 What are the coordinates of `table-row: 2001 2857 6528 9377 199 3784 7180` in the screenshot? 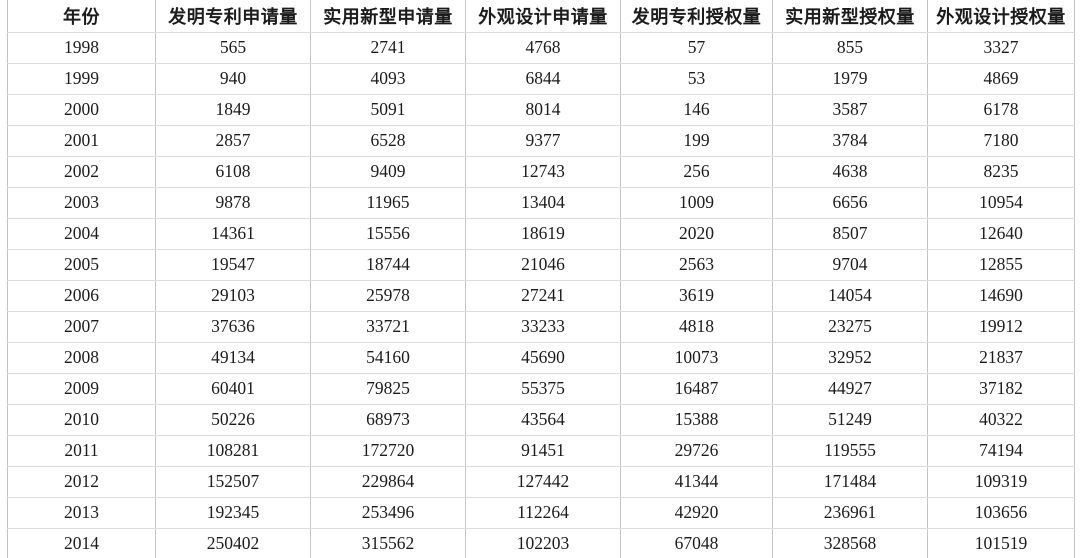 It's located at (541, 140).